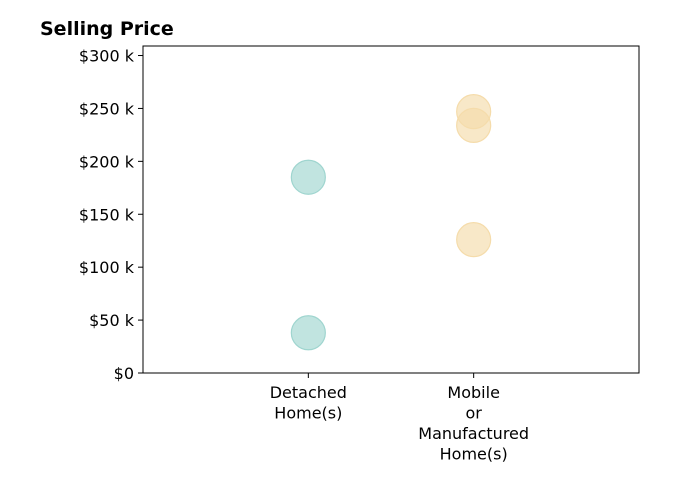  What do you see at coordinates (107, 214) in the screenshot?
I see `y-tick-label: $150 k` at bounding box center [107, 214].